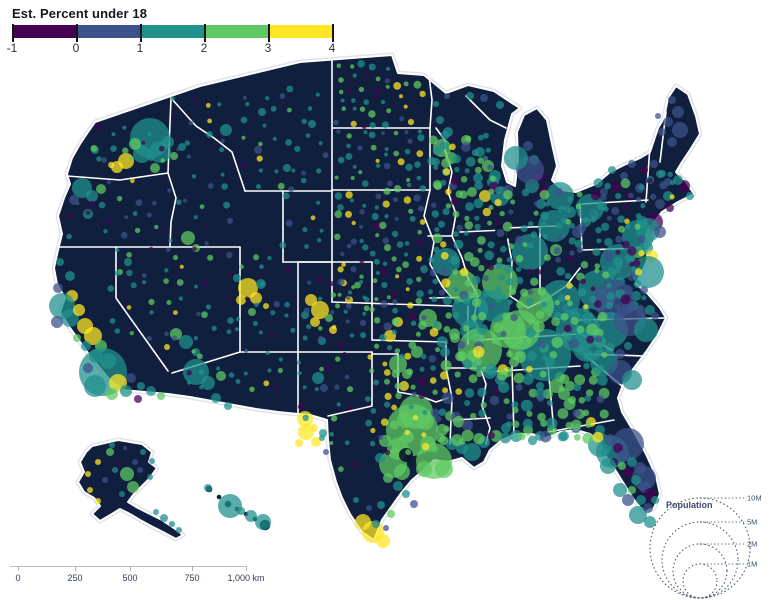 This screenshot has height=600, width=784. What do you see at coordinates (236, 31) in the screenshot?
I see `legend-swatch` at bounding box center [236, 31].